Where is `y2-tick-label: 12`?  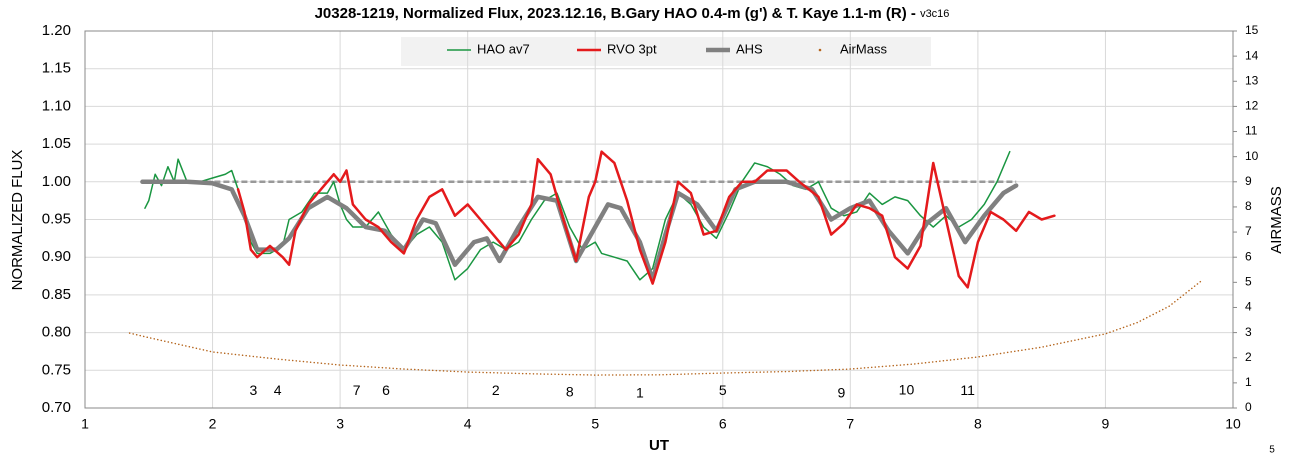 y2-tick-label: 12 is located at coordinates (1252, 106).